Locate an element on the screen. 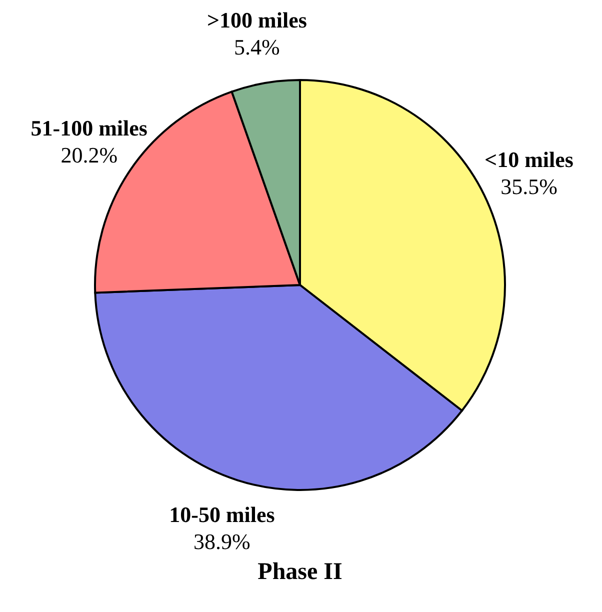  data-label: 38.9% is located at coordinates (222, 541).